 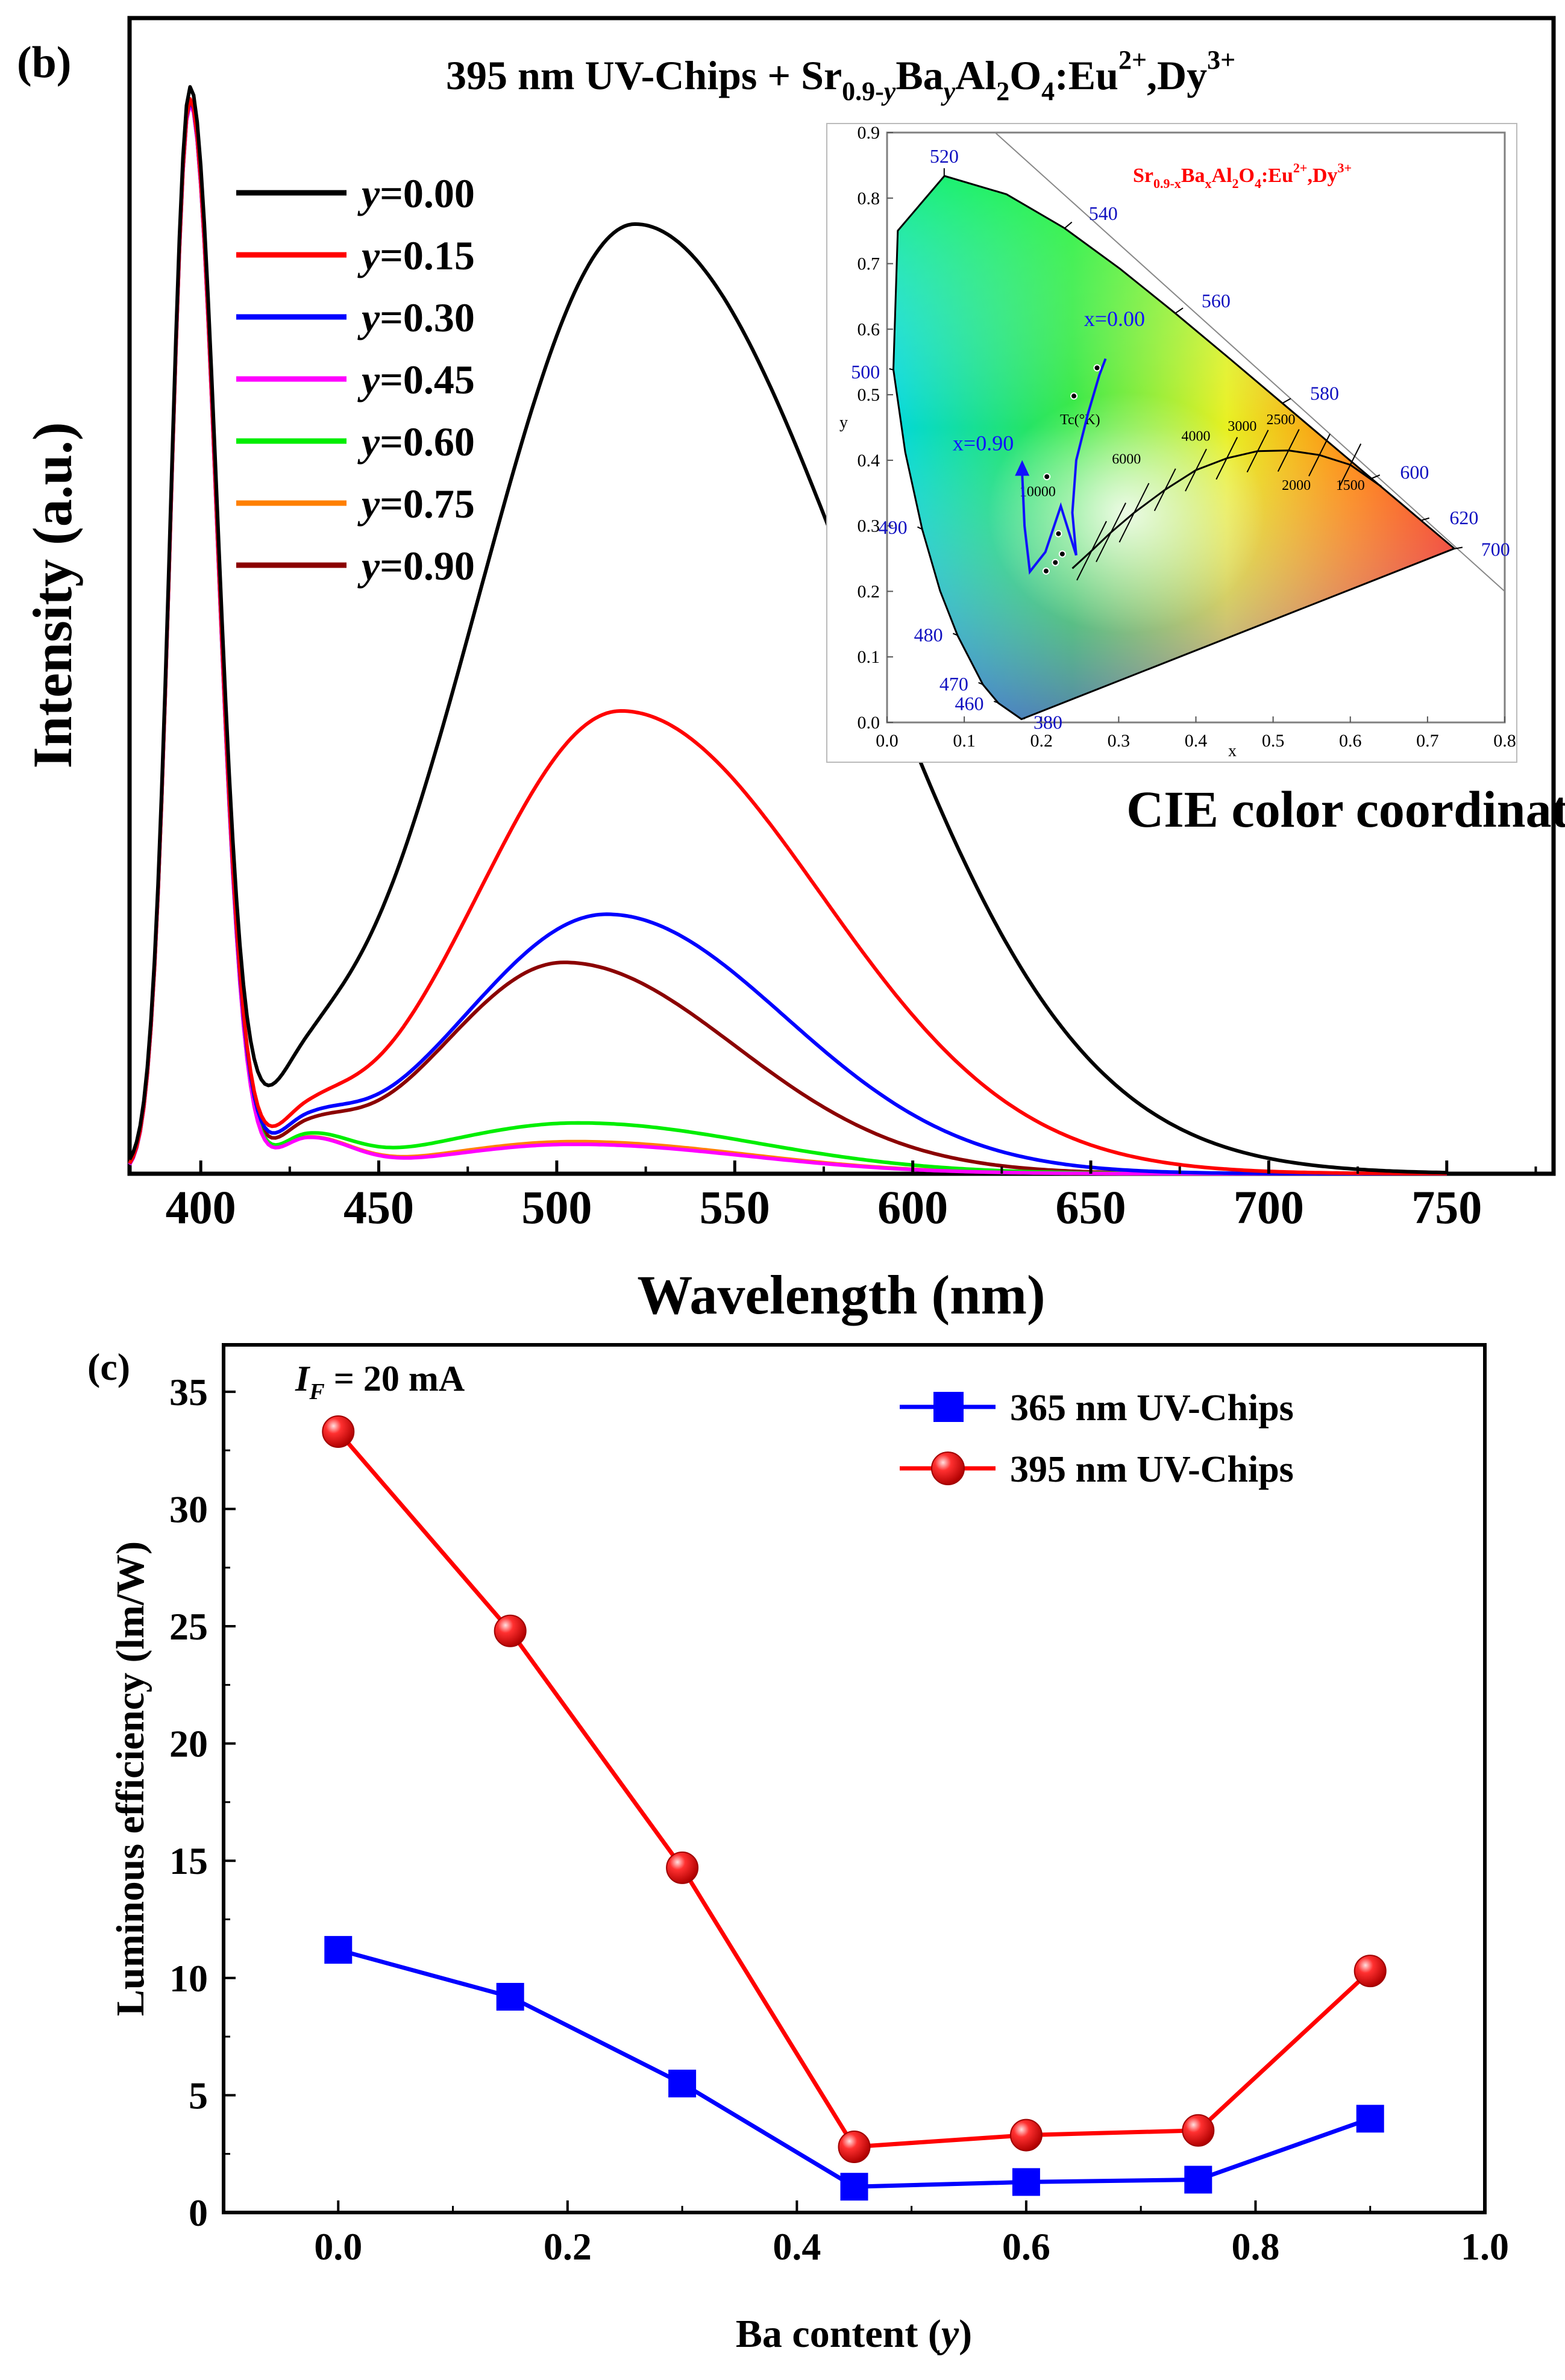 I want to click on legend-label-5: y=0.75, so click(x=416, y=504).